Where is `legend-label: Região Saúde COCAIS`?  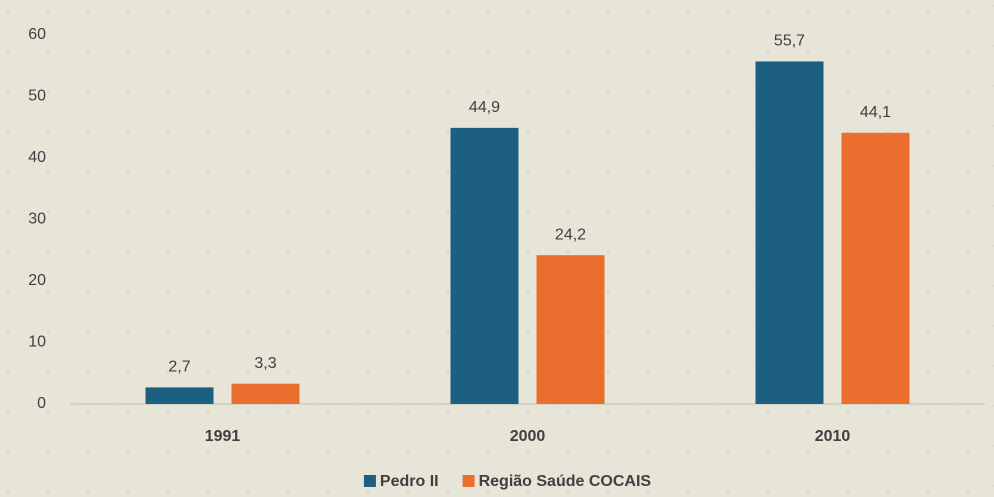 legend-label: Região Saúde COCAIS is located at coordinates (565, 481).